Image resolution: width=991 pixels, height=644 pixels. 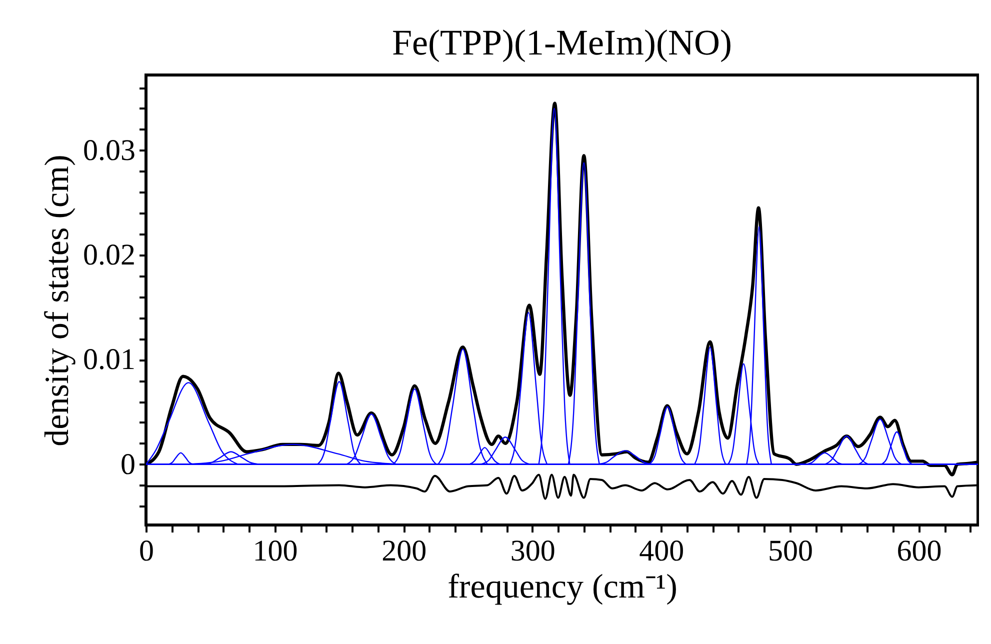 What do you see at coordinates (109, 359) in the screenshot?
I see `y-tick-label: 0.01` at bounding box center [109, 359].